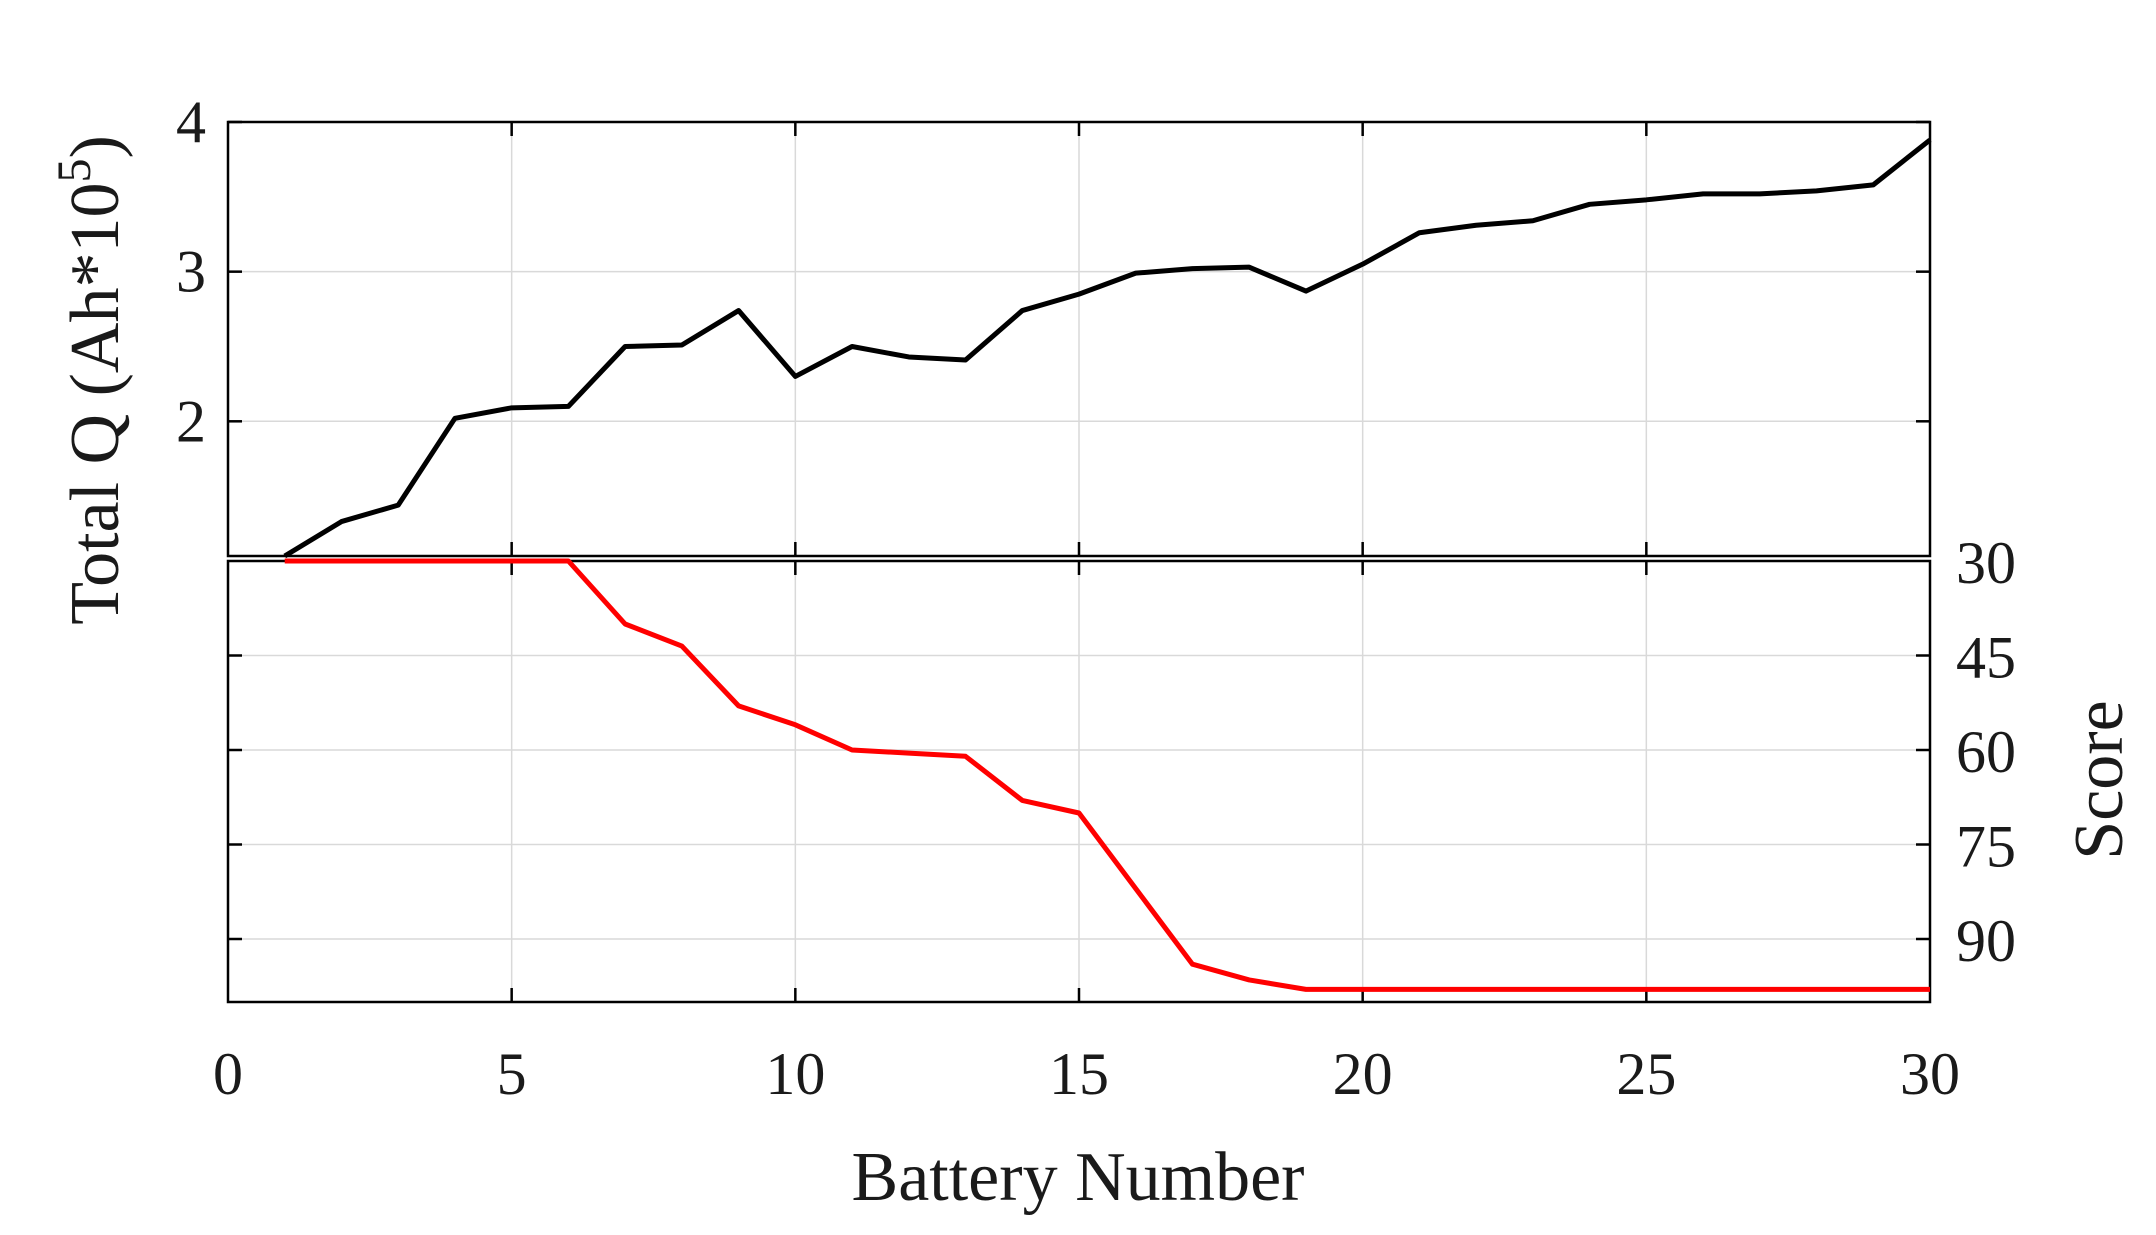 Image resolution: width=2156 pixels, height=1235 pixels. What do you see at coordinates (2099, 779) in the screenshot?
I see `y-axis-title-score: Score` at bounding box center [2099, 779].